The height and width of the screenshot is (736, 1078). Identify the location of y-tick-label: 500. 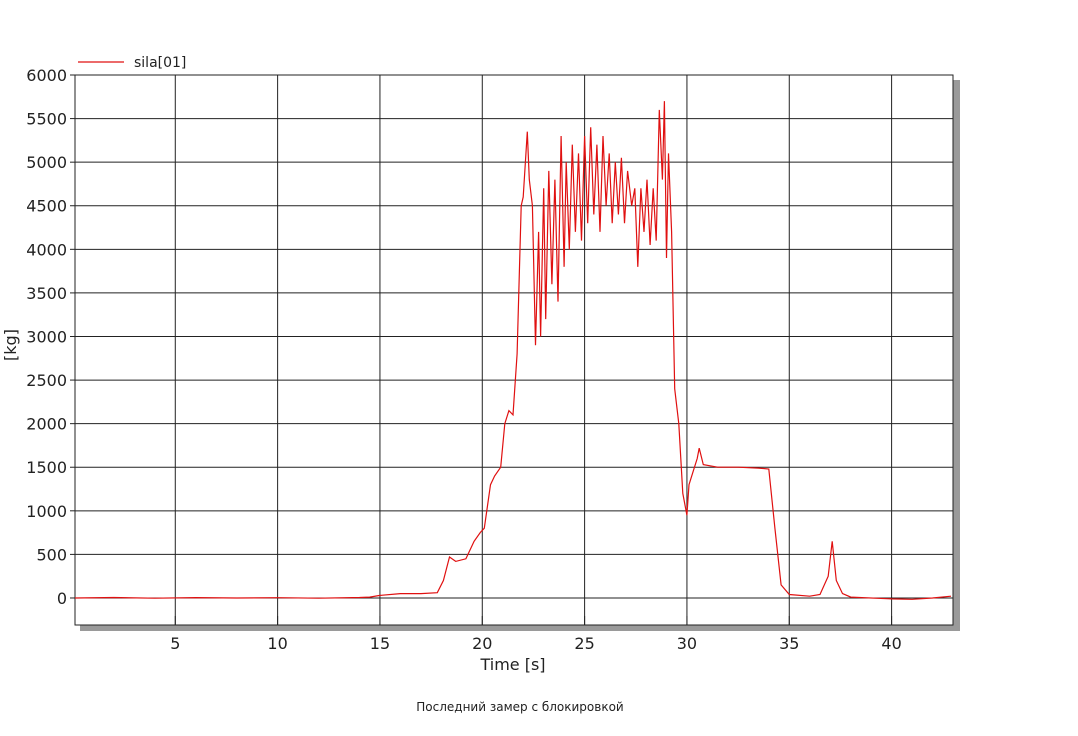
(51, 554).